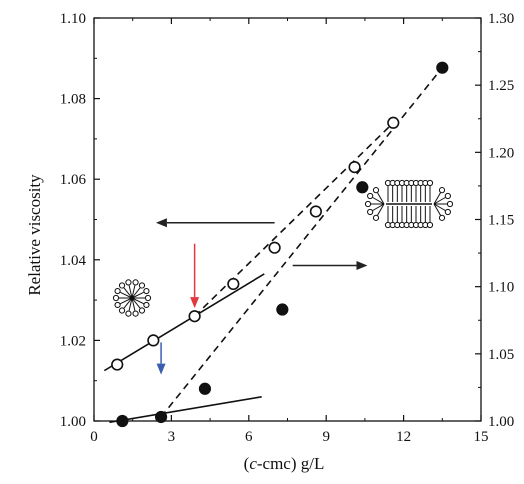  I want to click on y-right-tick-label: 1.25, so click(501, 86).